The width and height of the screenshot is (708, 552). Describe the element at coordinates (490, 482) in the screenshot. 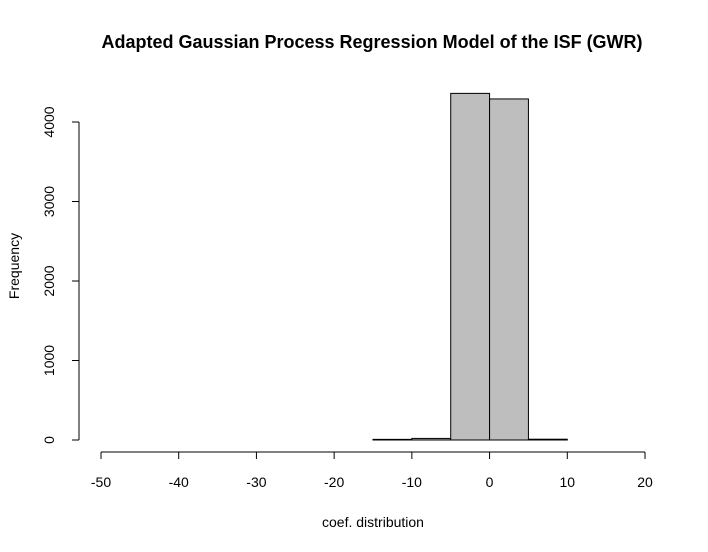

I see `x-tick-label: 0` at that location.